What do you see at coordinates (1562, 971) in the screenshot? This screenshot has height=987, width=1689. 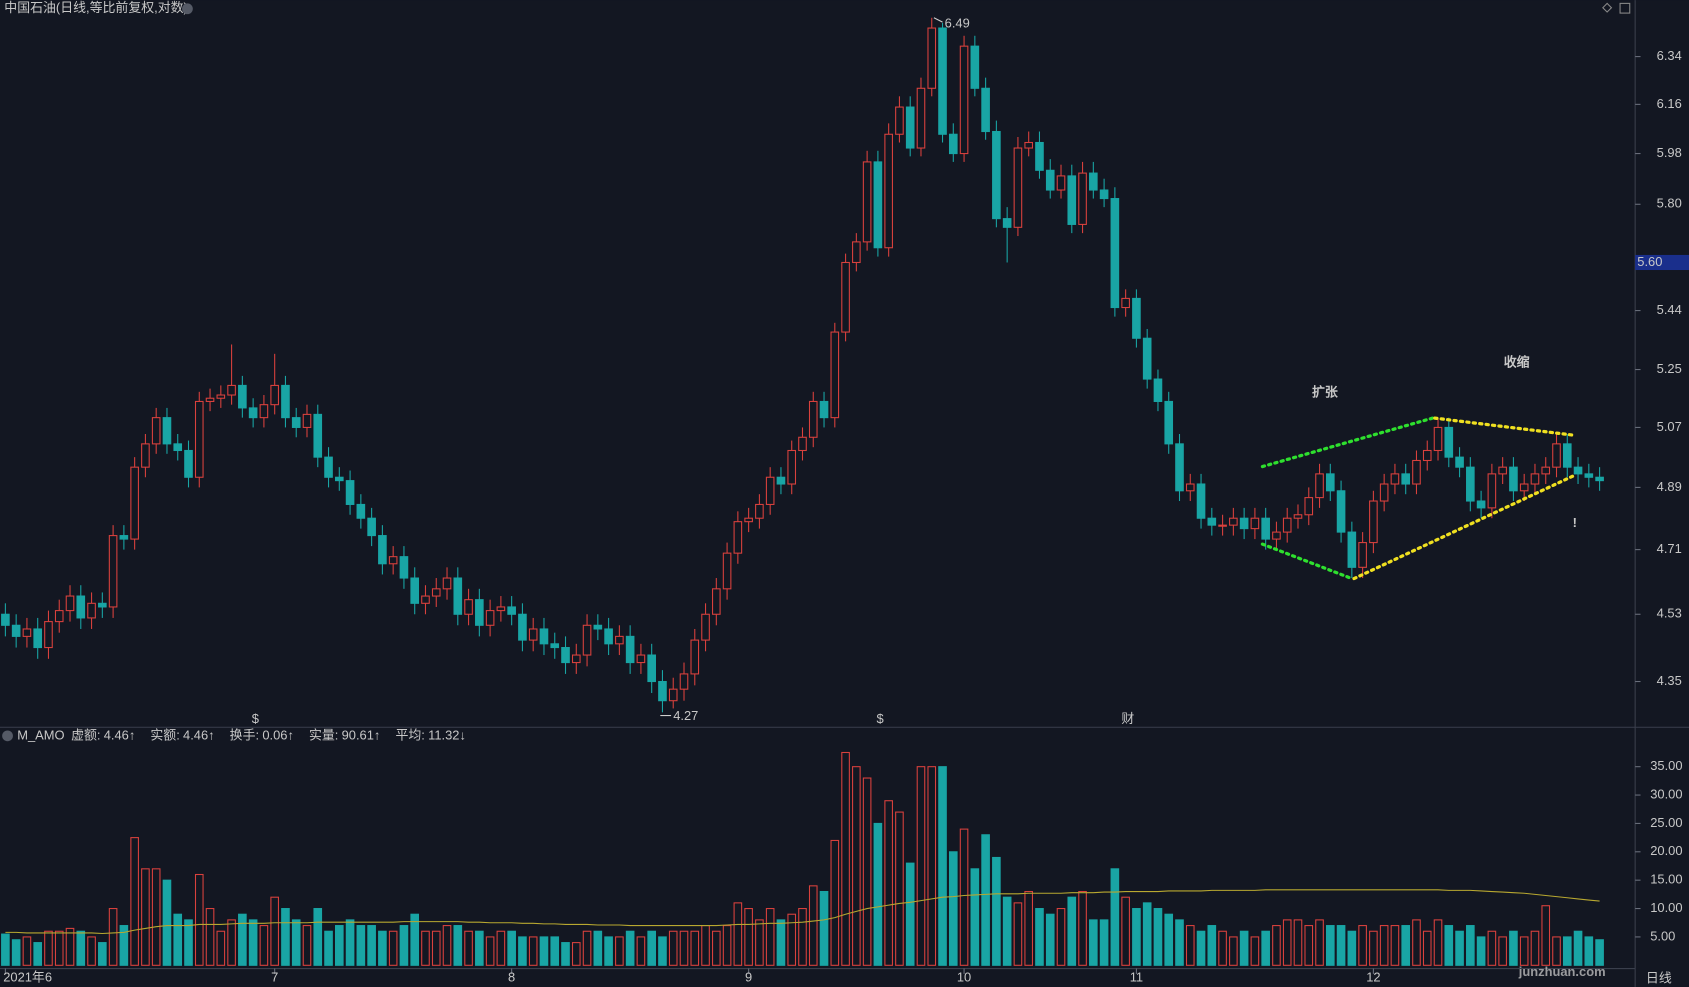 I see `watermark: junzhuan.com` at bounding box center [1562, 971].